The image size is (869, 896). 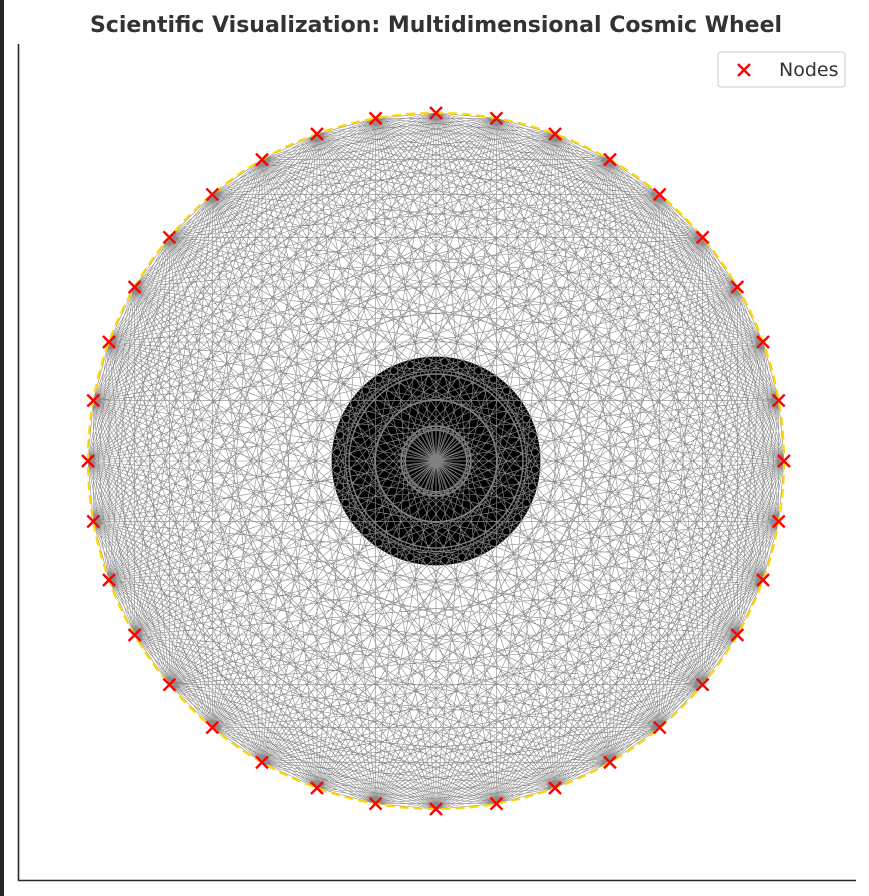 What do you see at coordinates (809, 70) in the screenshot?
I see `legend-label: Nodes` at bounding box center [809, 70].